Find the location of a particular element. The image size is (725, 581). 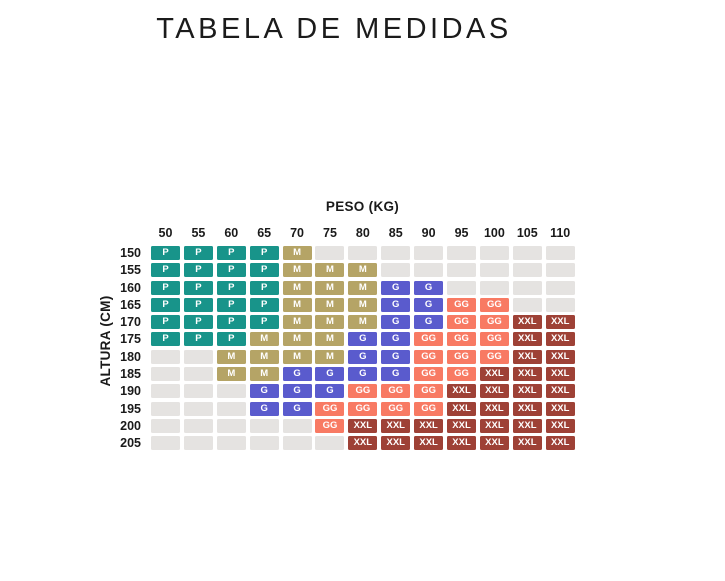

x-ticks: 50 55 60 65 70 75 80 85 90 95 100 105 110 is located at coordinates (363, 233).